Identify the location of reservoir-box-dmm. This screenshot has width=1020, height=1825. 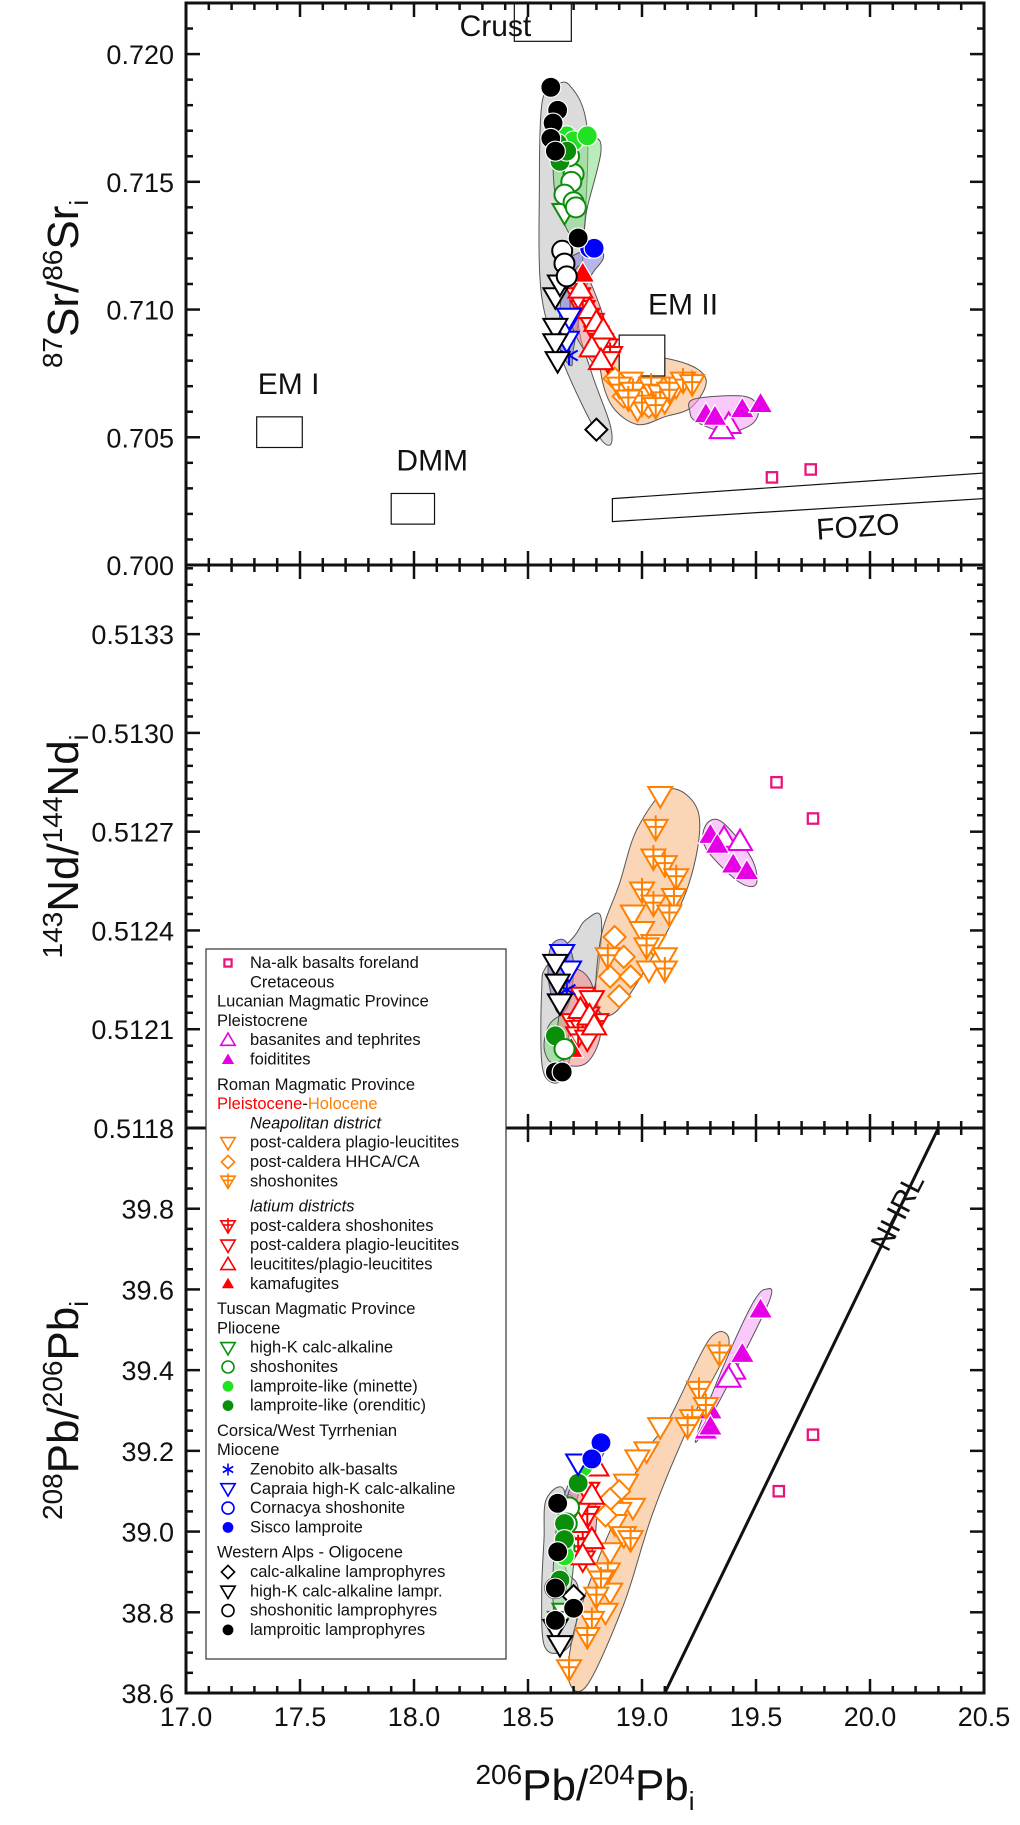
(413, 508).